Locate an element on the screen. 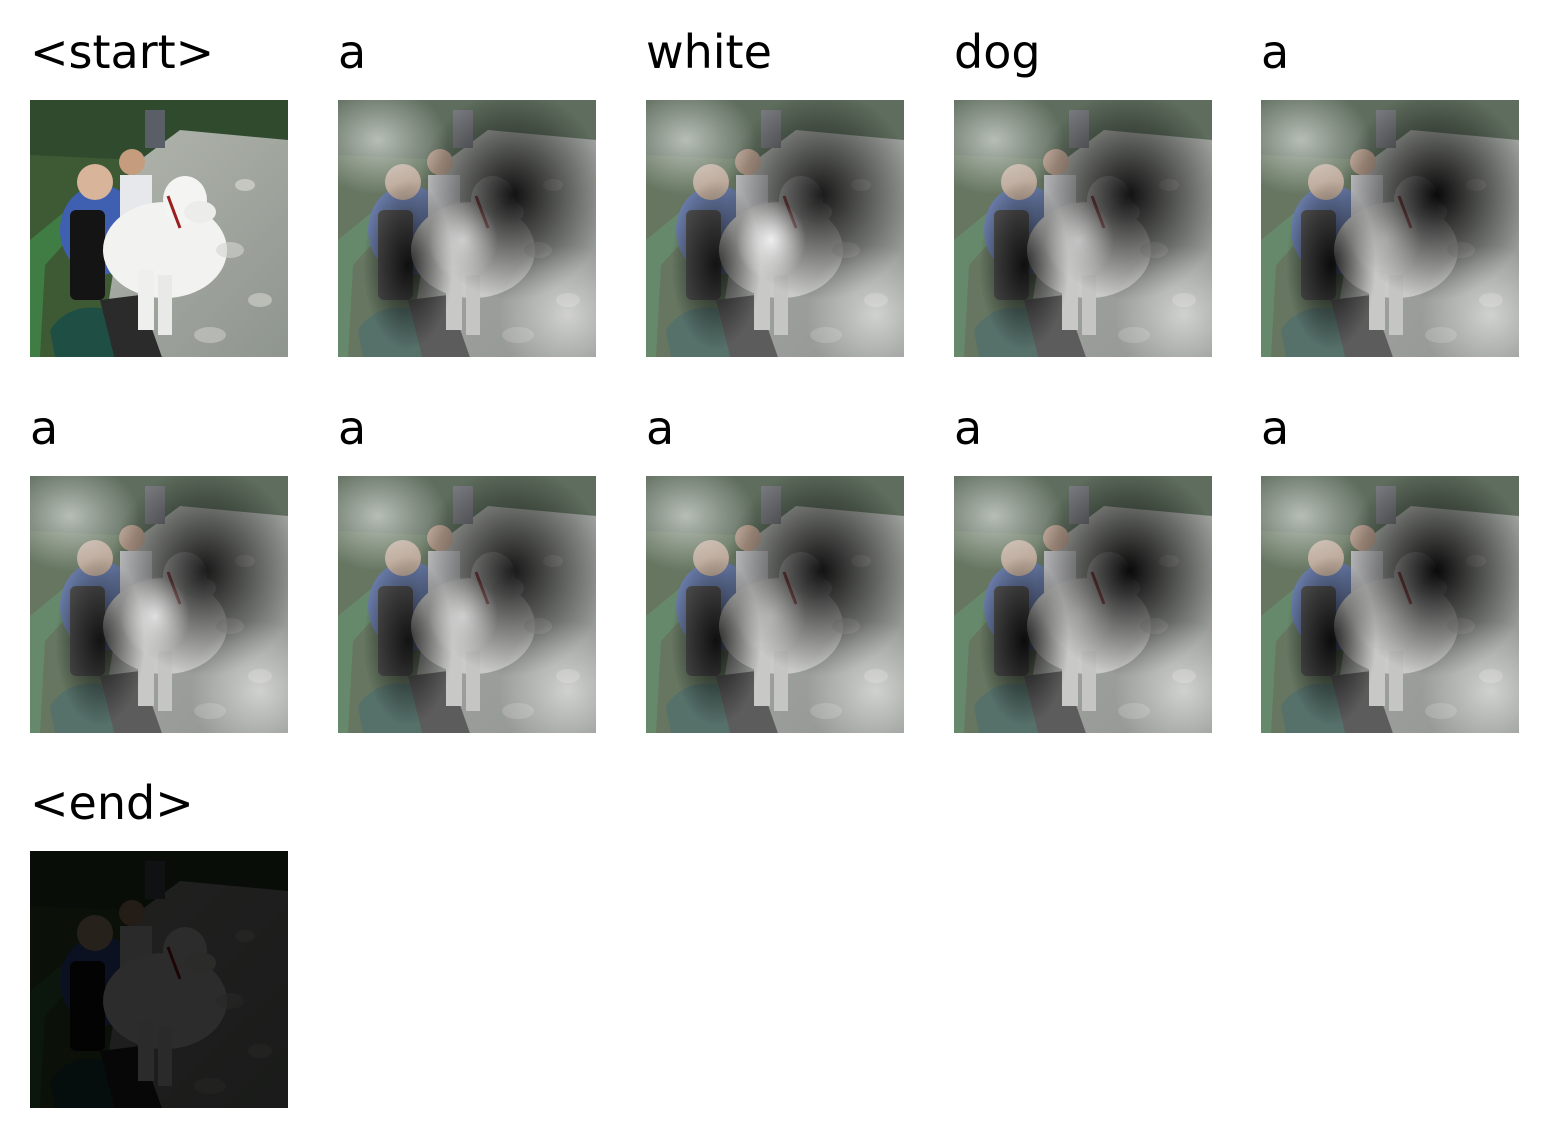  token-label: dog is located at coordinates (997, 52).